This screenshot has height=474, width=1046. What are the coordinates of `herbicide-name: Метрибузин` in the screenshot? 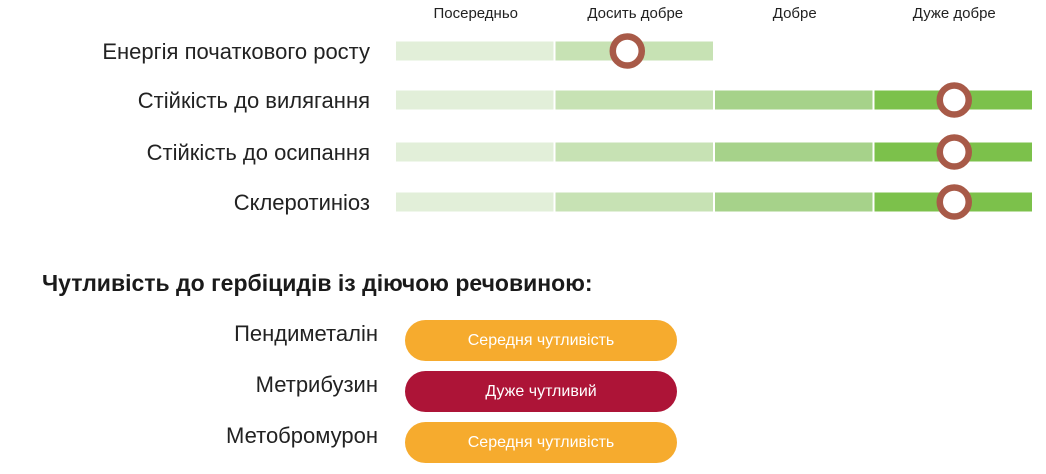 It's located at (316, 384).